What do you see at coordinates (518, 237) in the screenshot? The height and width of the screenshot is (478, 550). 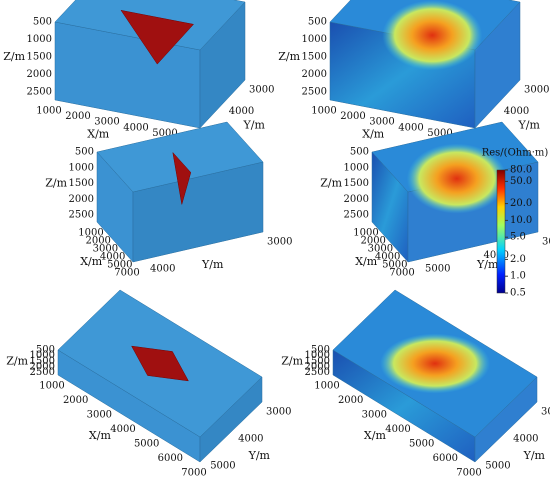 I see `colorbar-tick-label: 5.0` at bounding box center [518, 237].